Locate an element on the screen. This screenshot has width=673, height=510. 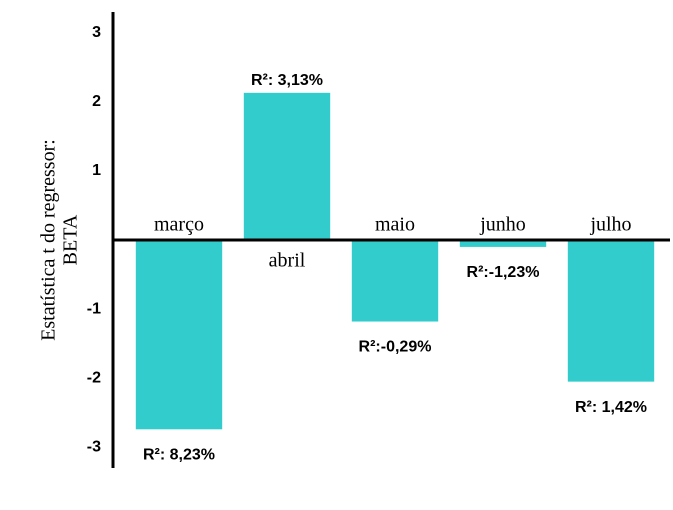
category-label: maio is located at coordinates (395, 225).